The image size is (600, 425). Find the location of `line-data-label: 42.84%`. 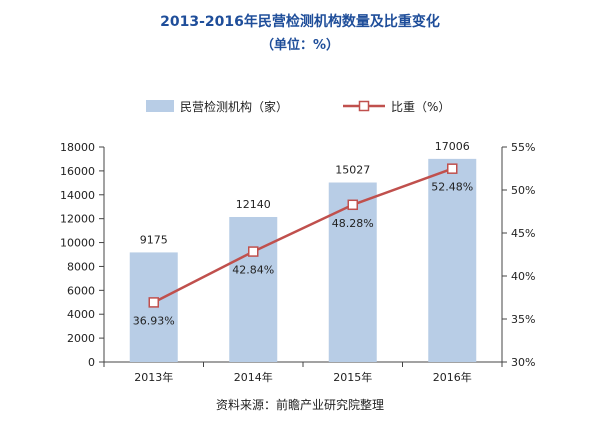

line-data-label: 42.84% is located at coordinates (253, 270).